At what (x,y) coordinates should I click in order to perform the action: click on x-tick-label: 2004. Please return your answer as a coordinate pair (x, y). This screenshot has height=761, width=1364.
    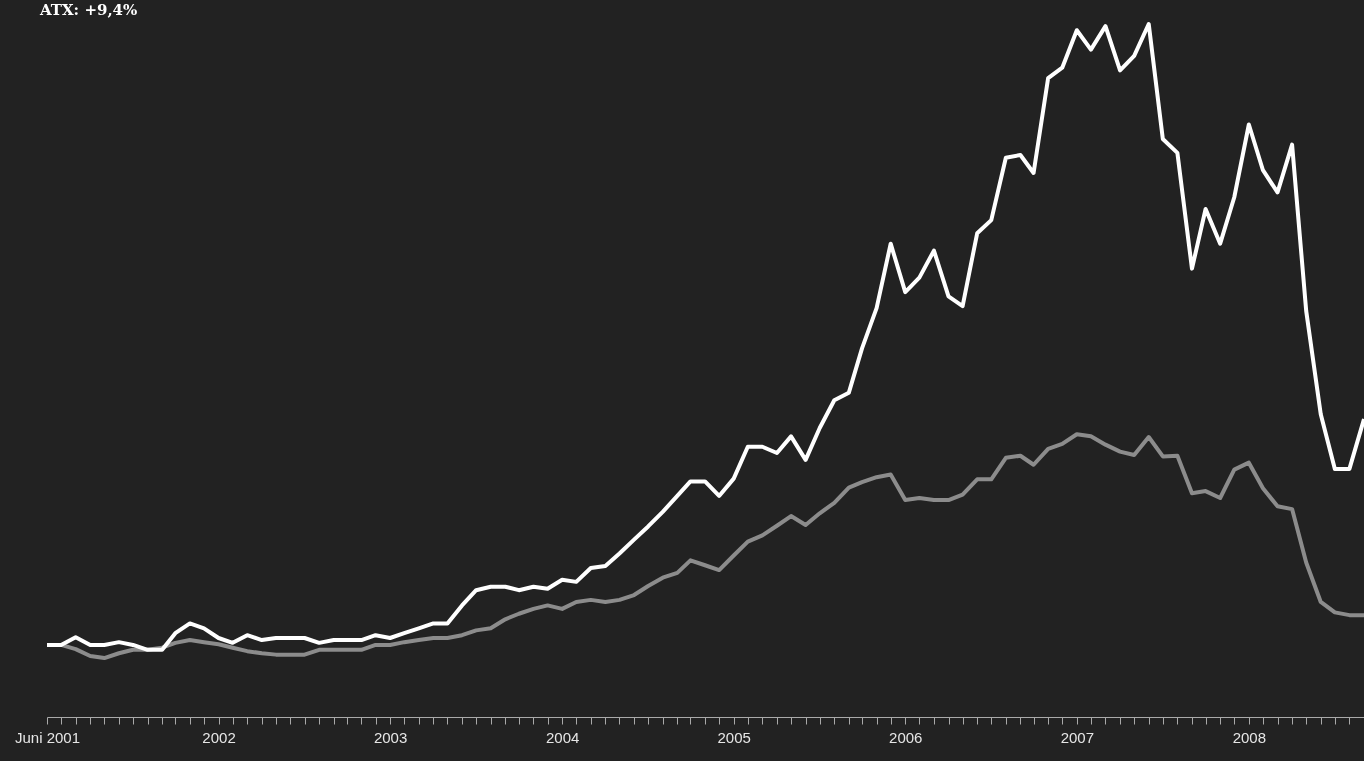
    Looking at the image, I should click on (562, 737).